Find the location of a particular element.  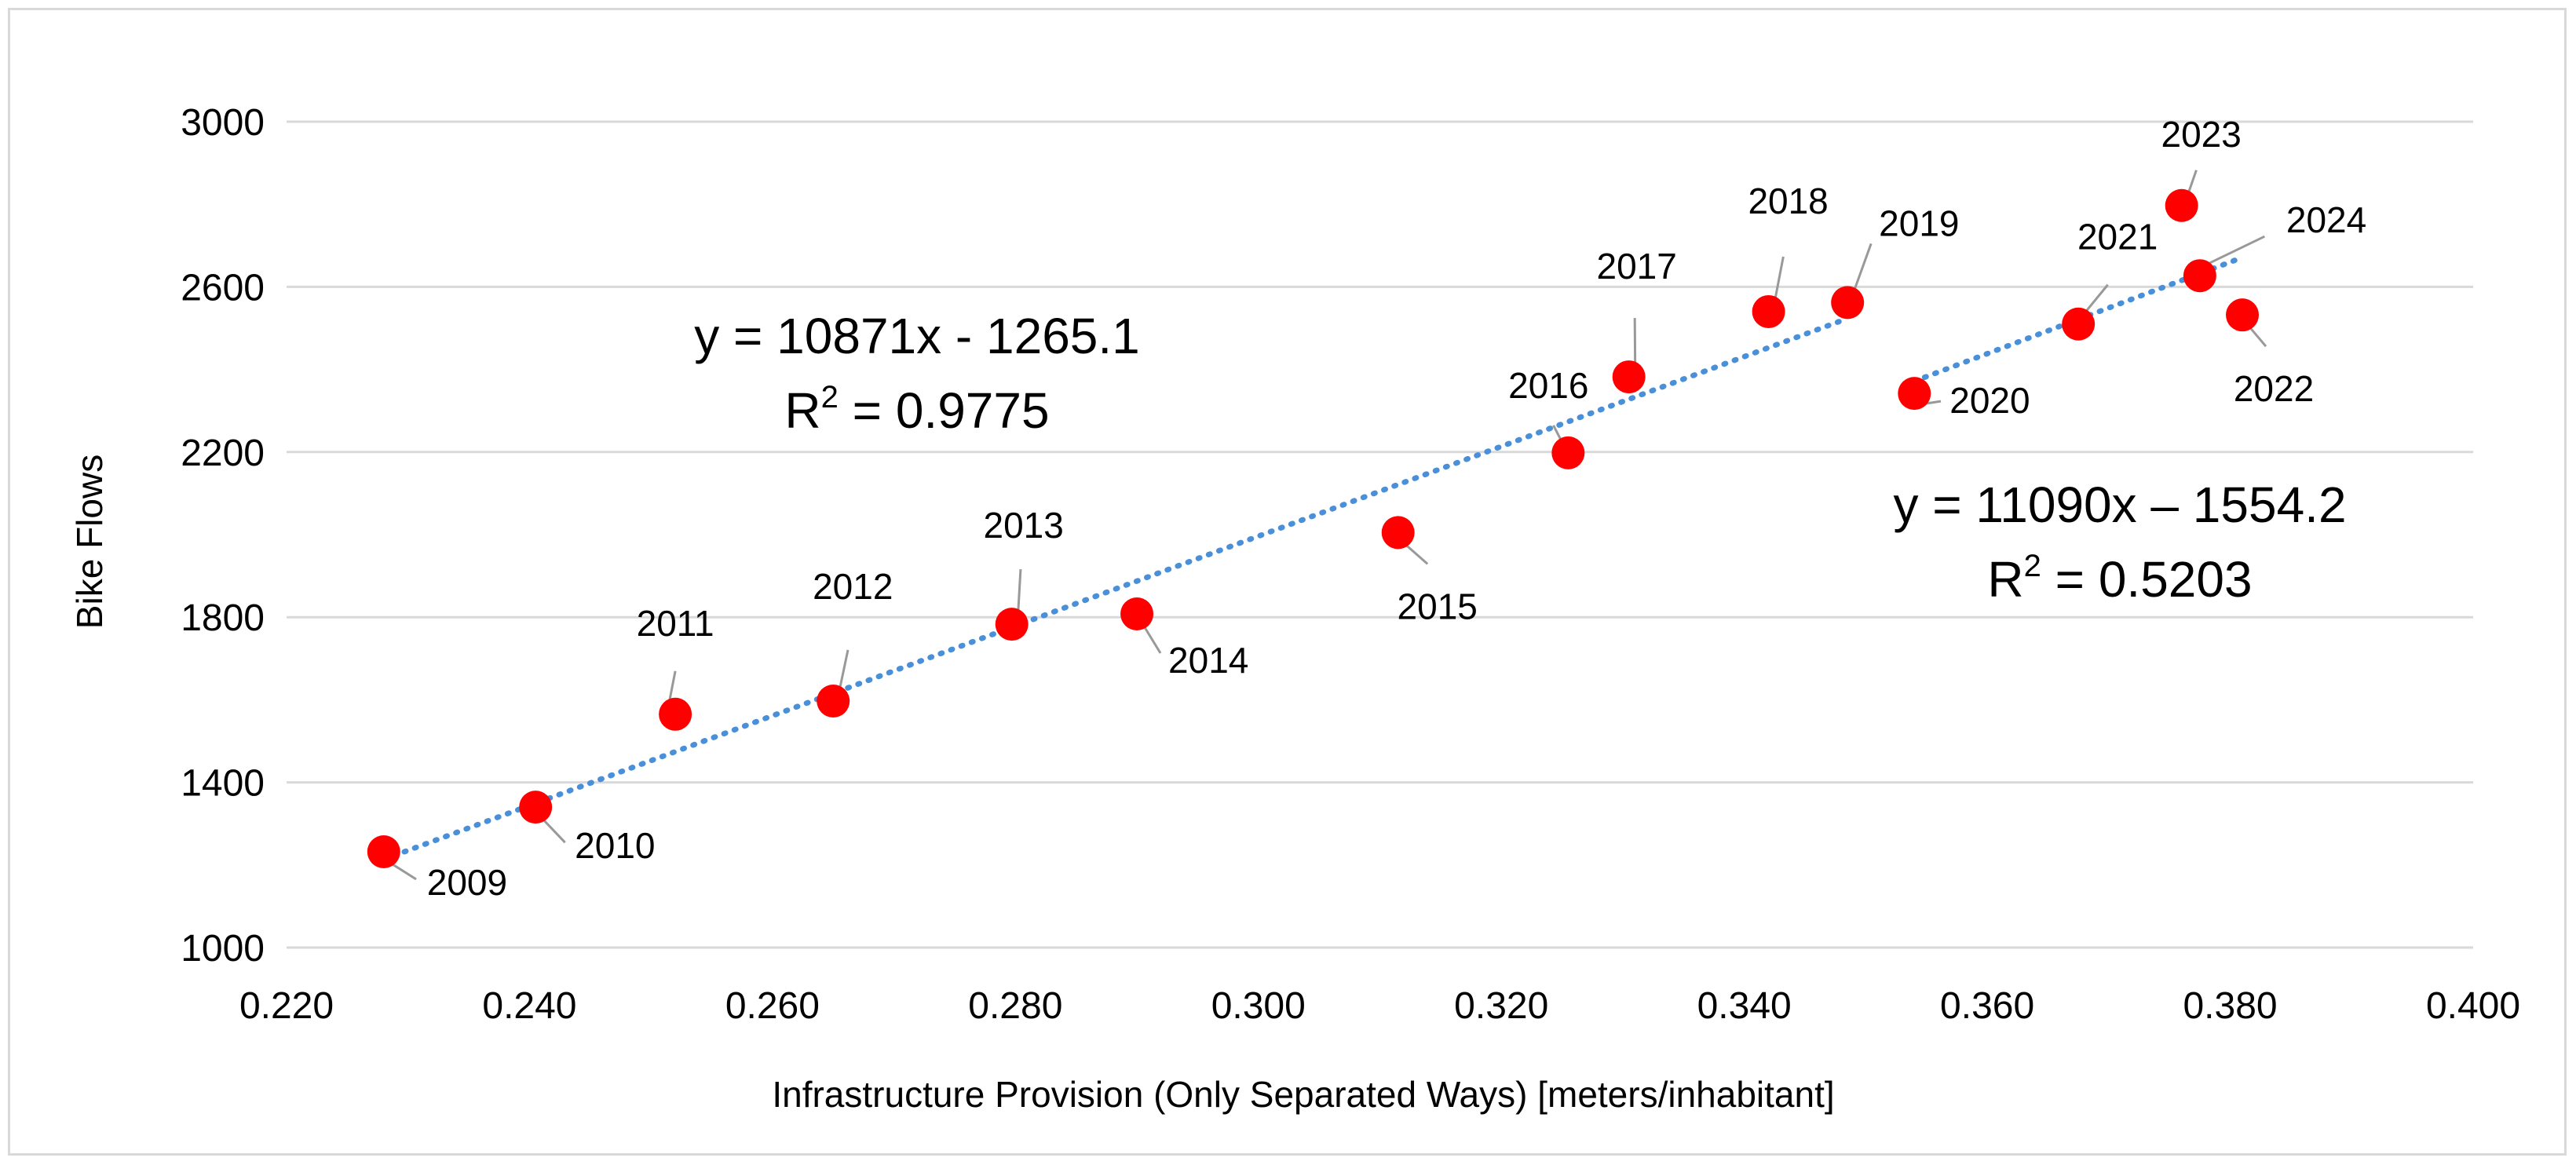

data-point-2010 is located at coordinates (536, 807).